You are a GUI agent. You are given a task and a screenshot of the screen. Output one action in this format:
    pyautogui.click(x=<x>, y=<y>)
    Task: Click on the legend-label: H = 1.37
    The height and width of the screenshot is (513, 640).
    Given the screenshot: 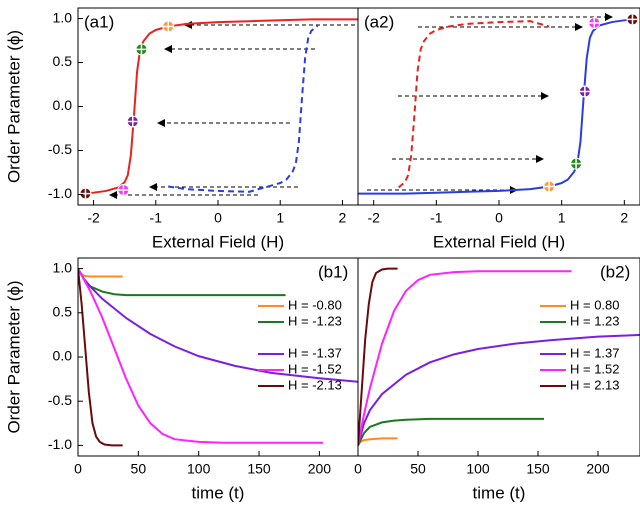 What is the action you would take?
    pyautogui.click(x=595, y=352)
    